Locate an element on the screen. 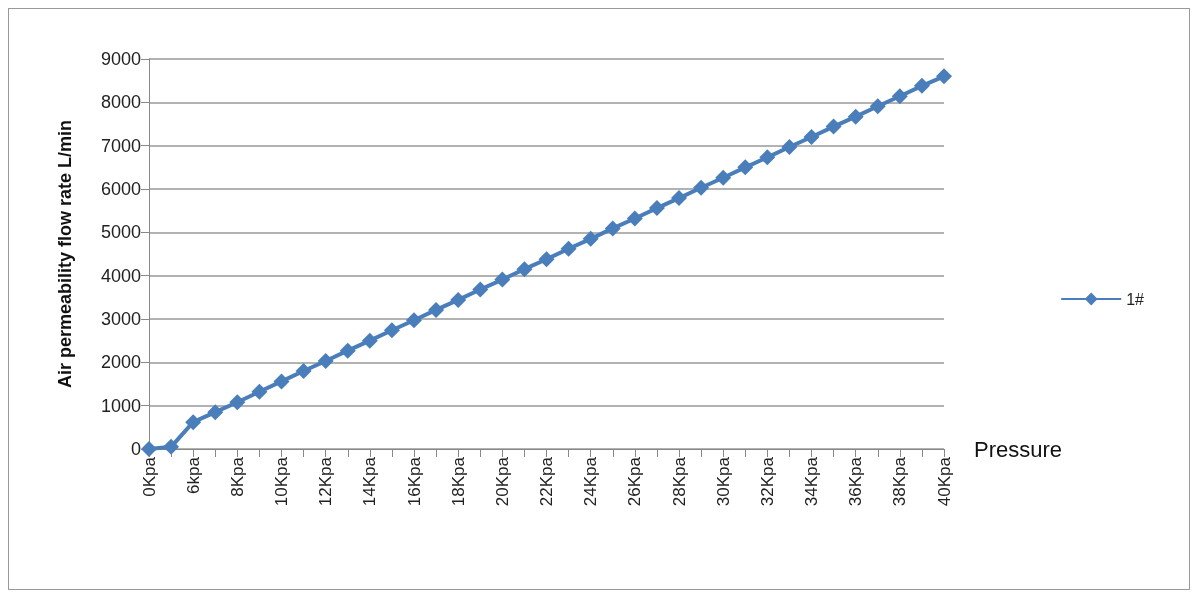  x-tick-label: 32Kpa is located at coordinates (767, 481).